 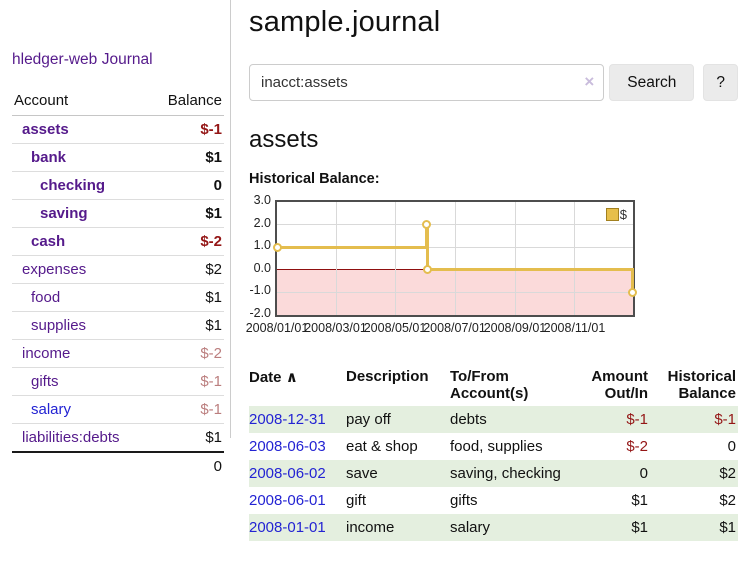 What do you see at coordinates (610, 419) in the screenshot?
I see `transaction-amount: $-1` at bounding box center [610, 419].